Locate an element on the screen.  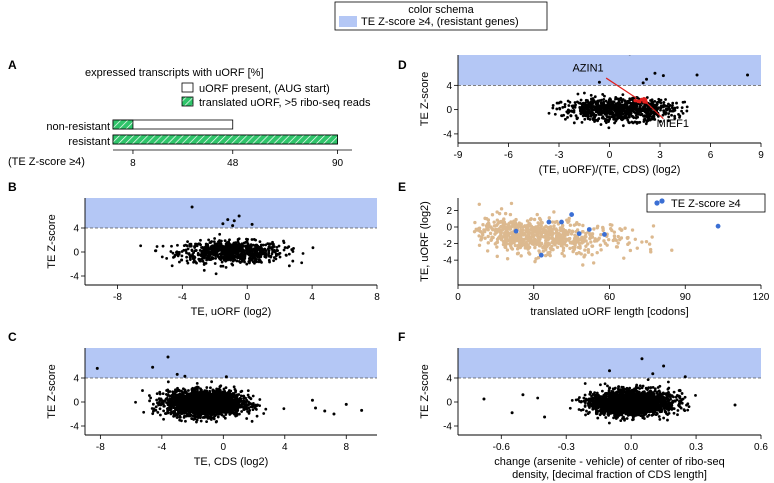
y-tick-label: -4 is located at coordinates (74, 427).